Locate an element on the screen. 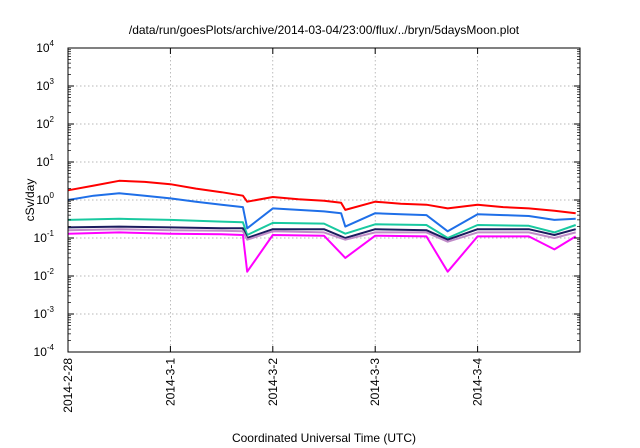 The width and height of the screenshot is (640, 448). y-tick-label: 10² is located at coordinates (45, 123).